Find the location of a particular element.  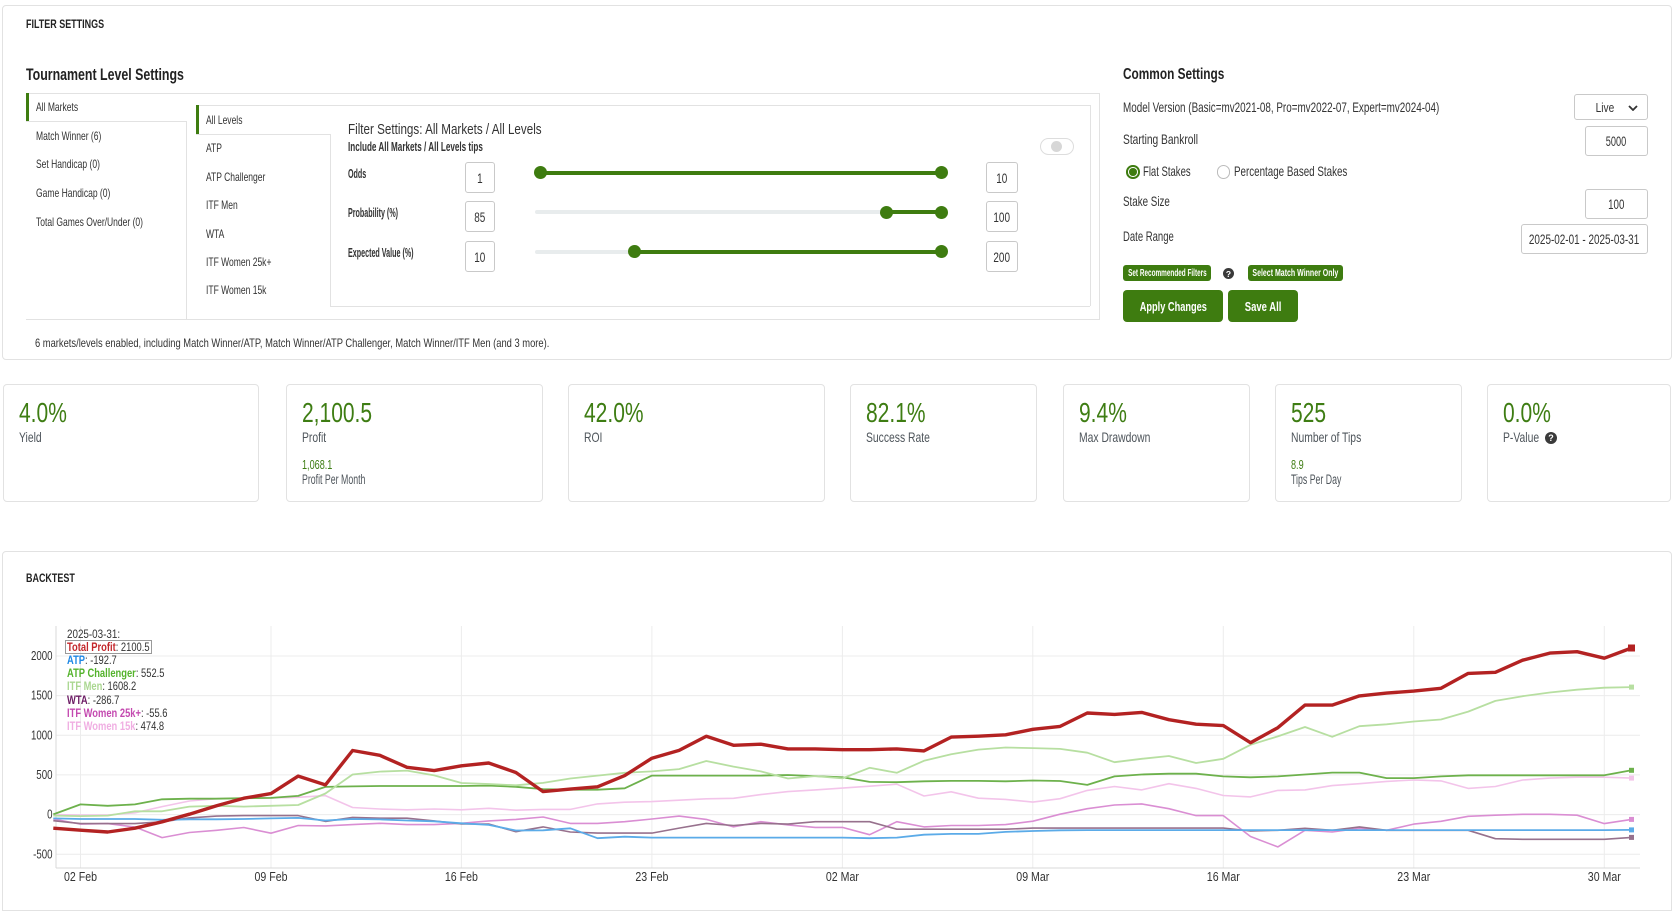

svg-text: 02 Mar is located at coordinates (842, 877).